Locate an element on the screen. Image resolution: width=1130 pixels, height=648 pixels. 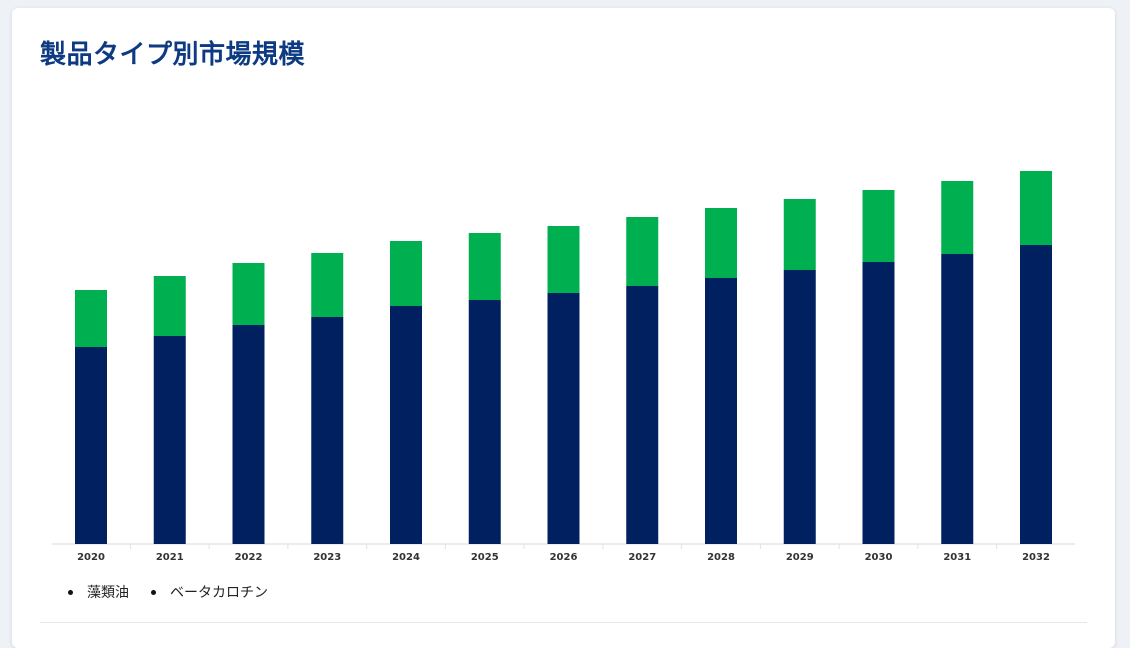
bar-algal-oil-2030 is located at coordinates (878, 403).